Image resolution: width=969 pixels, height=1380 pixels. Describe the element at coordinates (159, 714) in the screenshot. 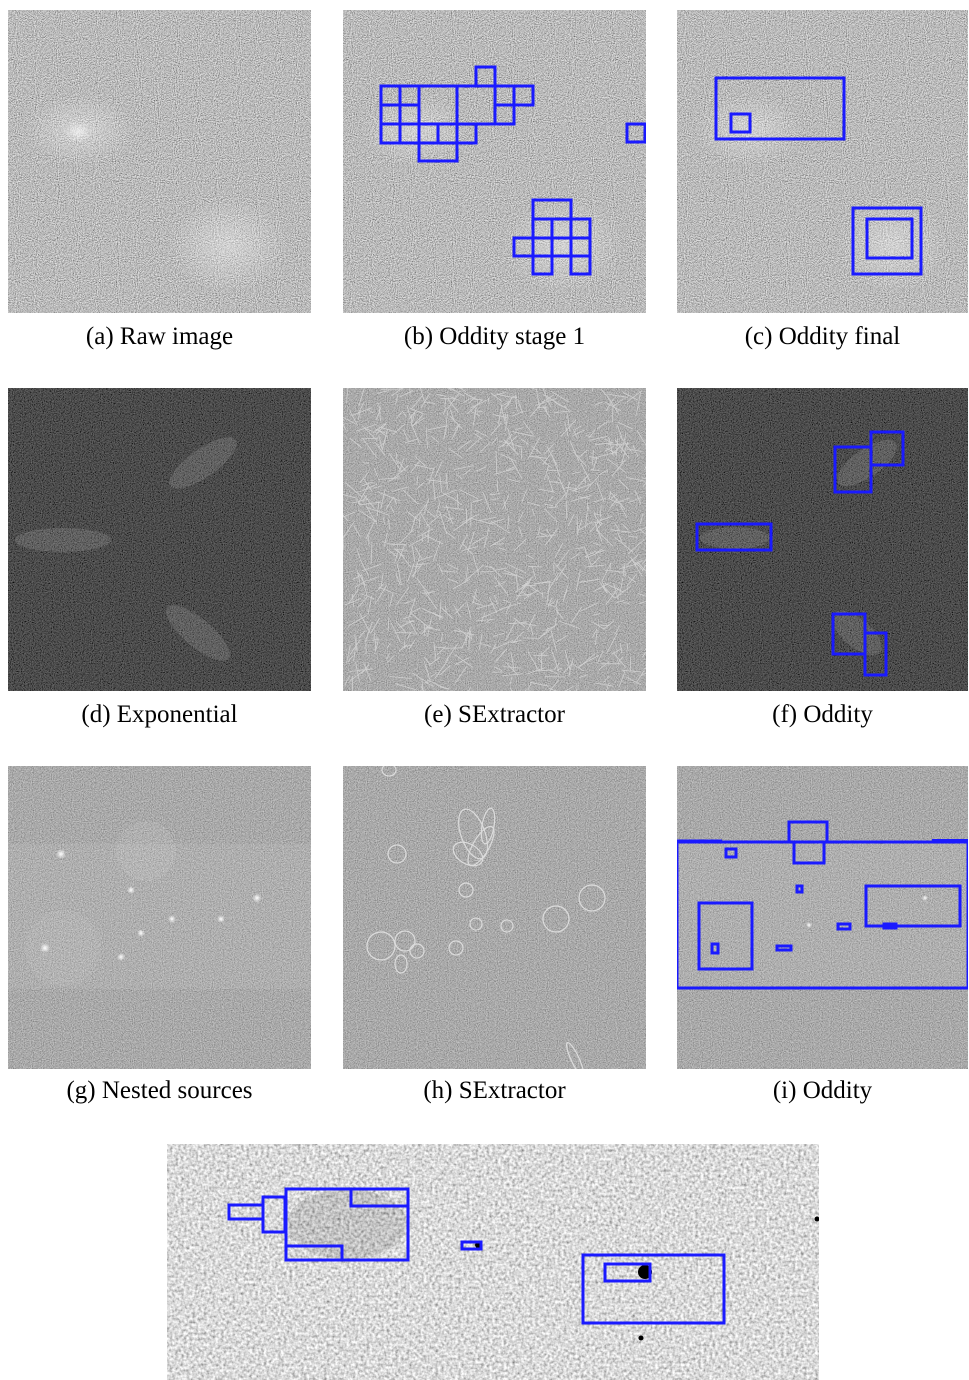

I see `caption-d: (d) Exponential` at that location.